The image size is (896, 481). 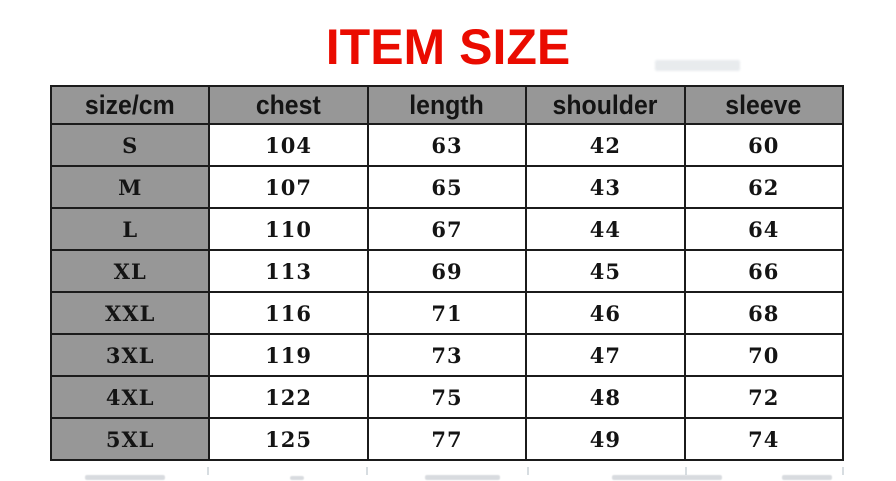 I want to click on cell-length: 77, so click(x=447, y=439).